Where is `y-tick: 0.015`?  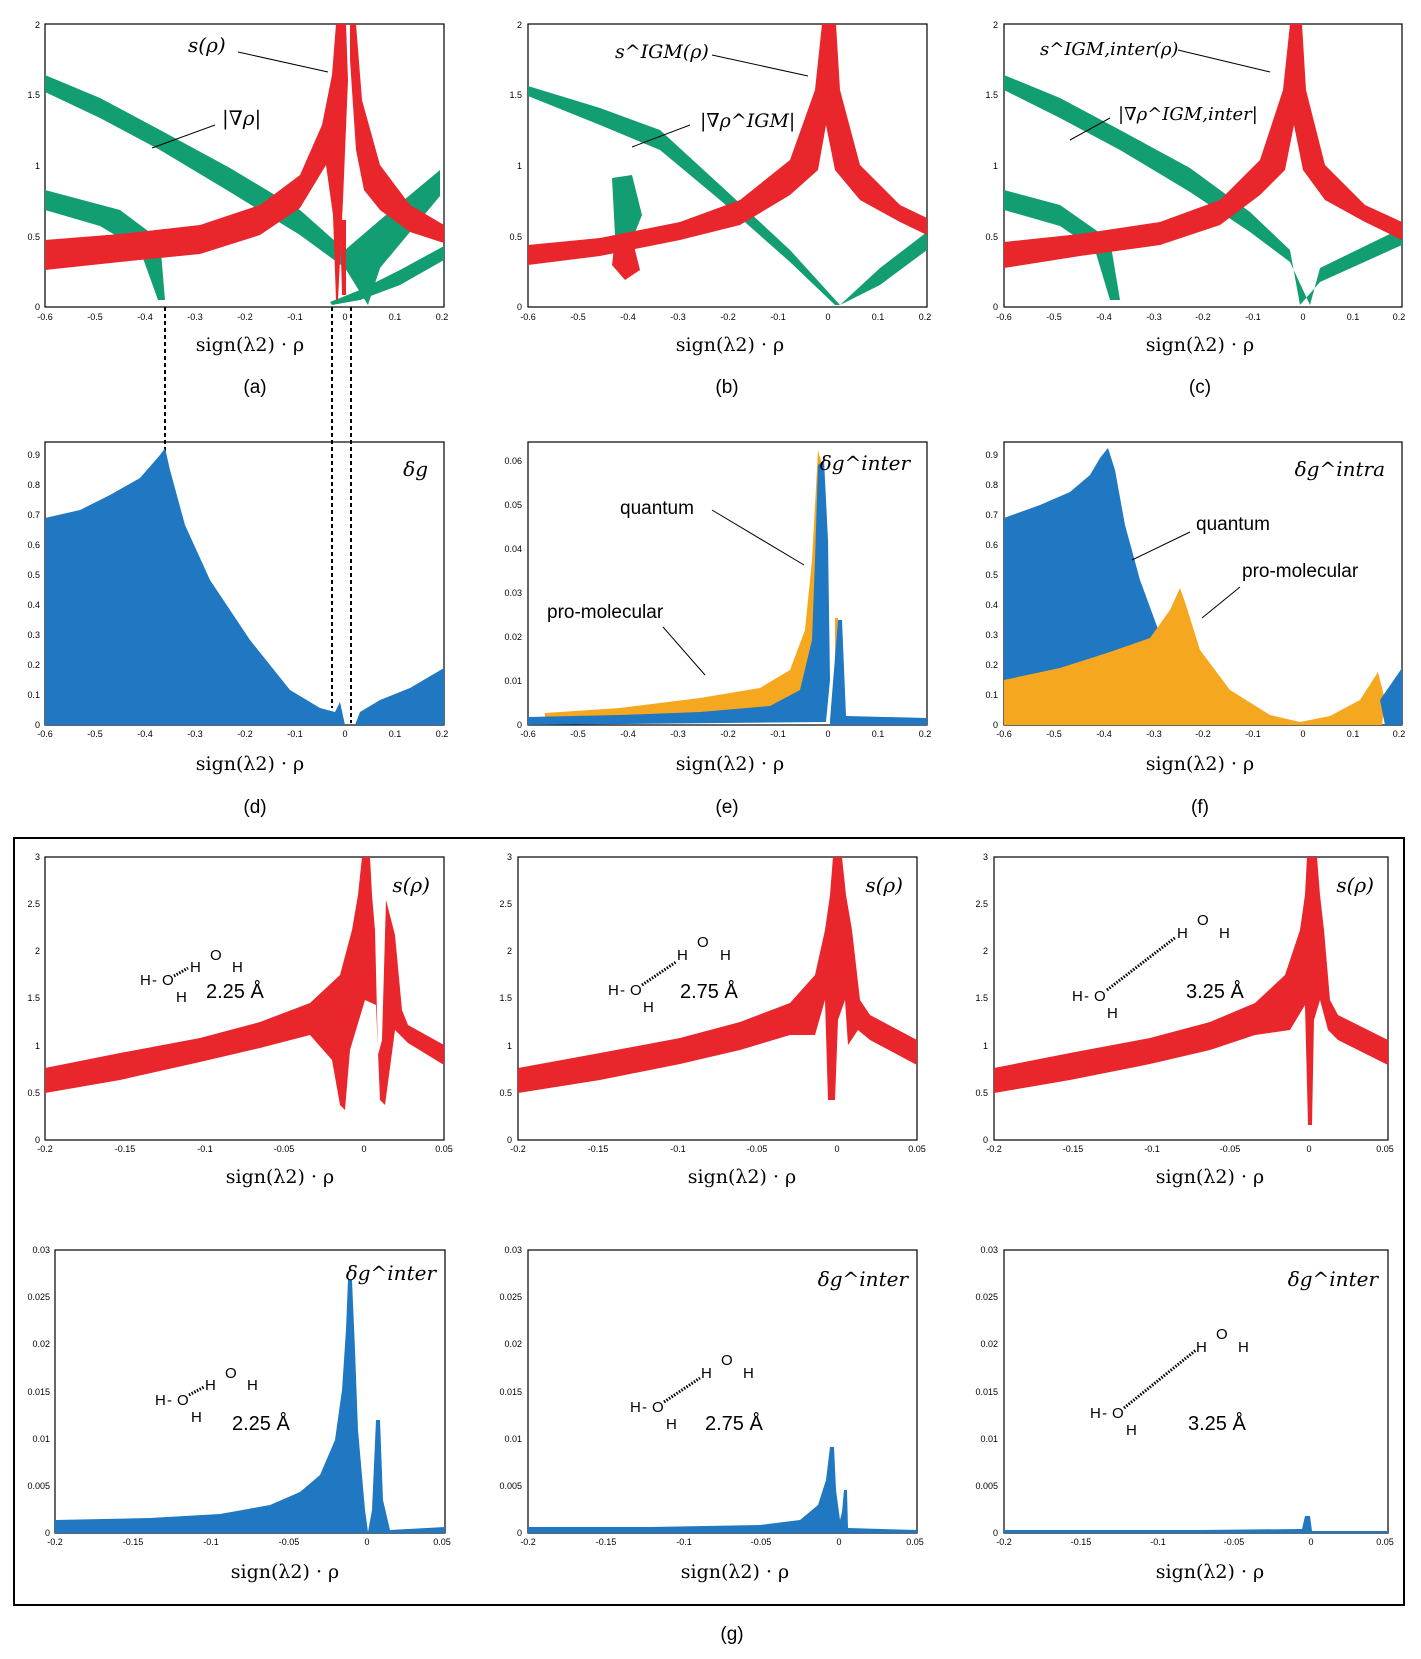
y-tick: 0.015 is located at coordinates (38, 1392).